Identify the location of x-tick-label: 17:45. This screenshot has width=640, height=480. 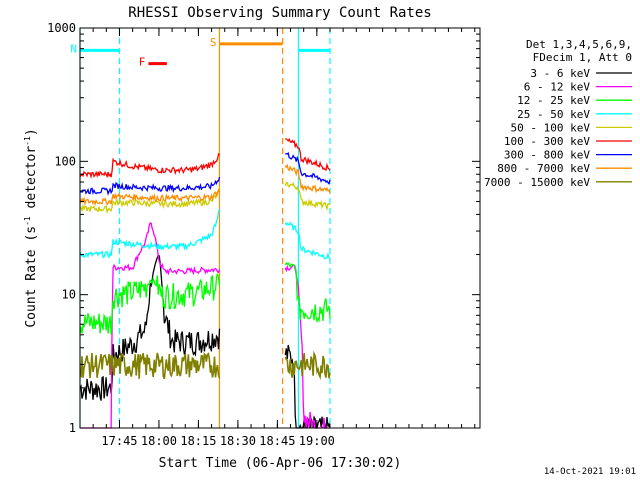
(119, 441).